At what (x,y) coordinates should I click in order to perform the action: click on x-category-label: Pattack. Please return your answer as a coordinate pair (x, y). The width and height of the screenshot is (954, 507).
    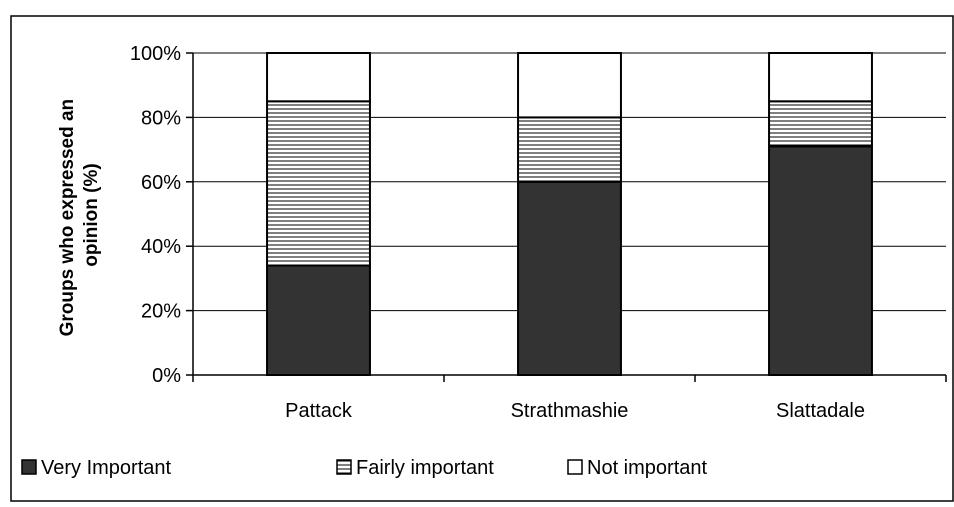
    Looking at the image, I should click on (319, 411).